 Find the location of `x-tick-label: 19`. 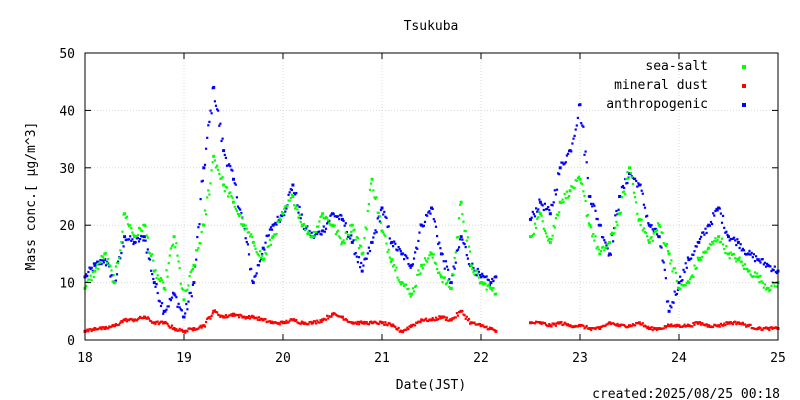

x-tick-label: 19 is located at coordinates (184, 358).